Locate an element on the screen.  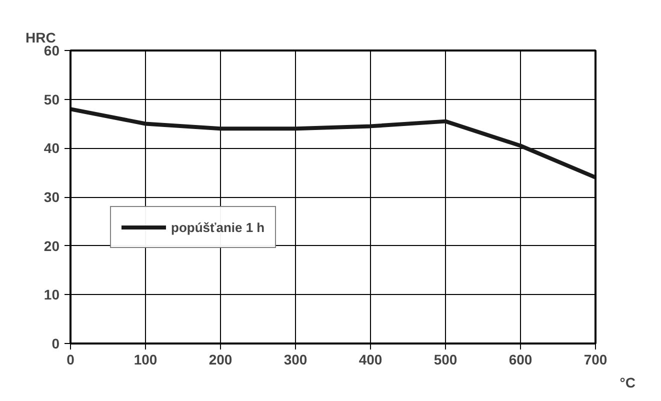
x-tick-label: 100 is located at coordinates (146, 360).